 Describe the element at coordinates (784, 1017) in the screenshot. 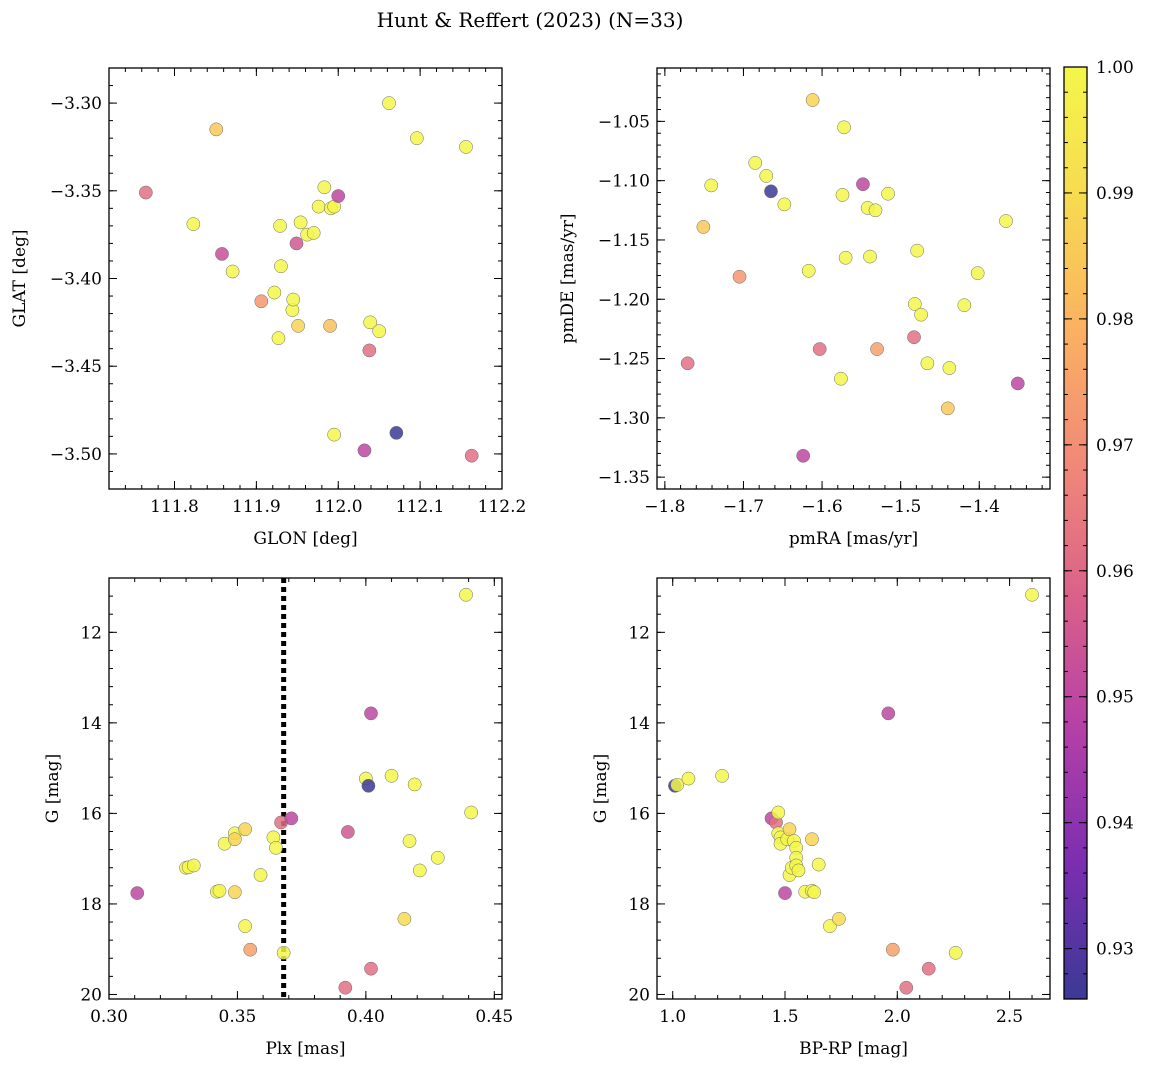

I see `x-tick-label: 1.5` at that location.